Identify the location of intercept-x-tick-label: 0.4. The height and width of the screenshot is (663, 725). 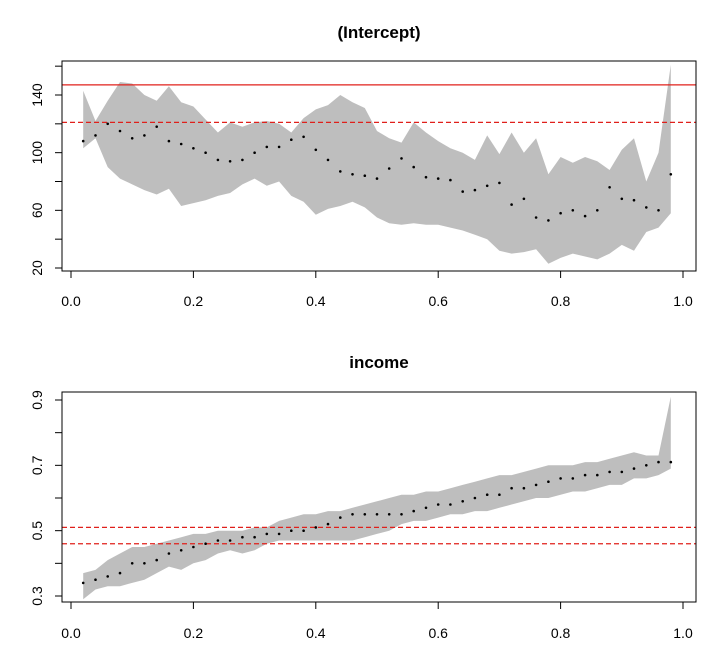
(316, 301).